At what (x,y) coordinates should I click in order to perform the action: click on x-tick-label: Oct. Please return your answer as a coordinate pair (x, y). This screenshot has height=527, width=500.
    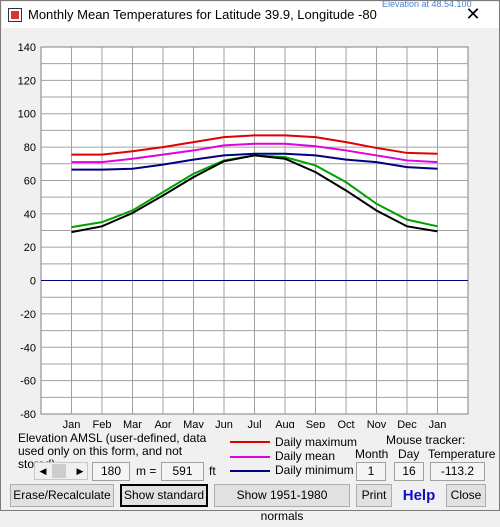
    Looking at the image, I should click on (345, 423).